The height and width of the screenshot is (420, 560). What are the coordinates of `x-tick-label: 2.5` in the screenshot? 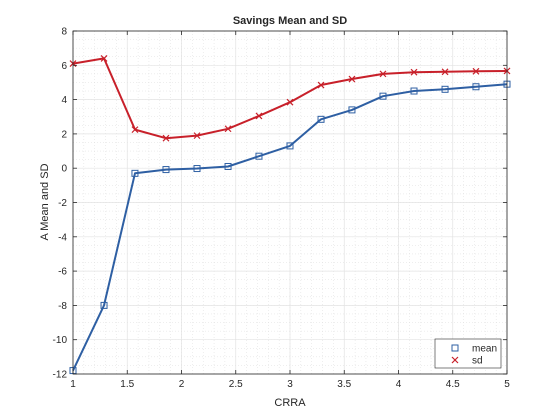 It's located at (236, 384).